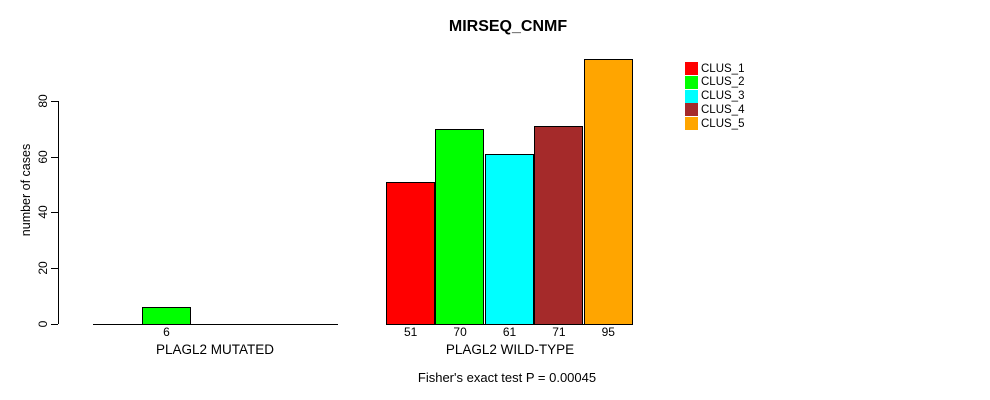 This screenshot has width=990, height=400. I want to click on bar-CLUS_4-group1, so click(558, 225).